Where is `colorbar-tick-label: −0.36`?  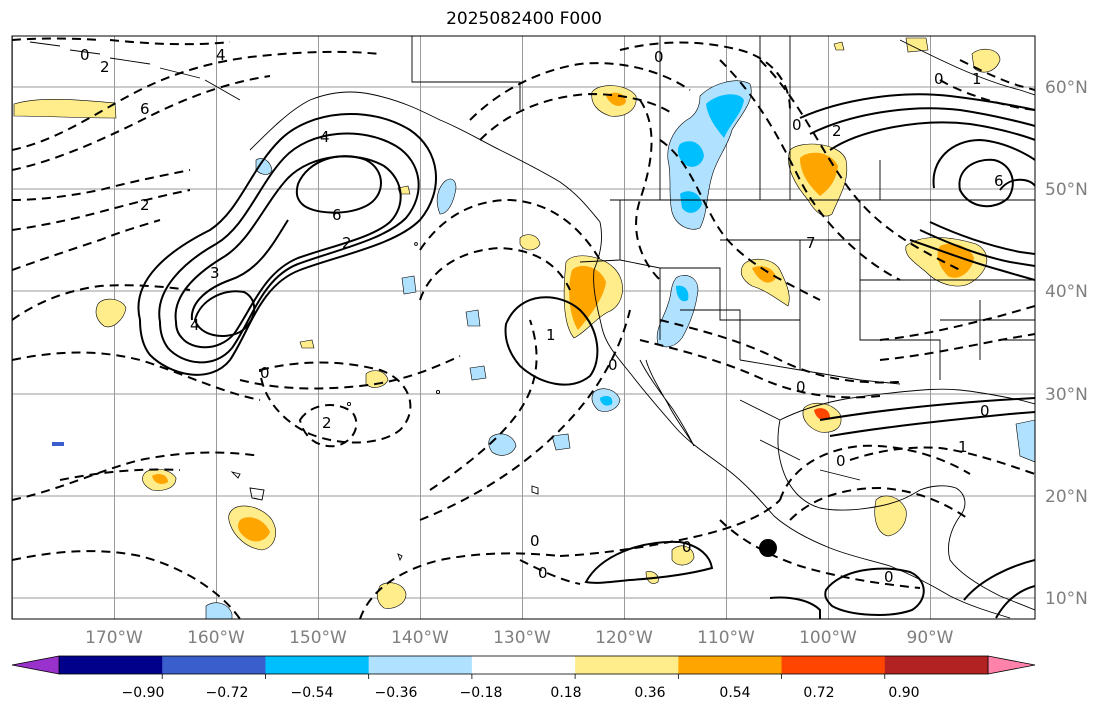
colorbar-tick-label: −0.36 is located at coordinates (396, 693).